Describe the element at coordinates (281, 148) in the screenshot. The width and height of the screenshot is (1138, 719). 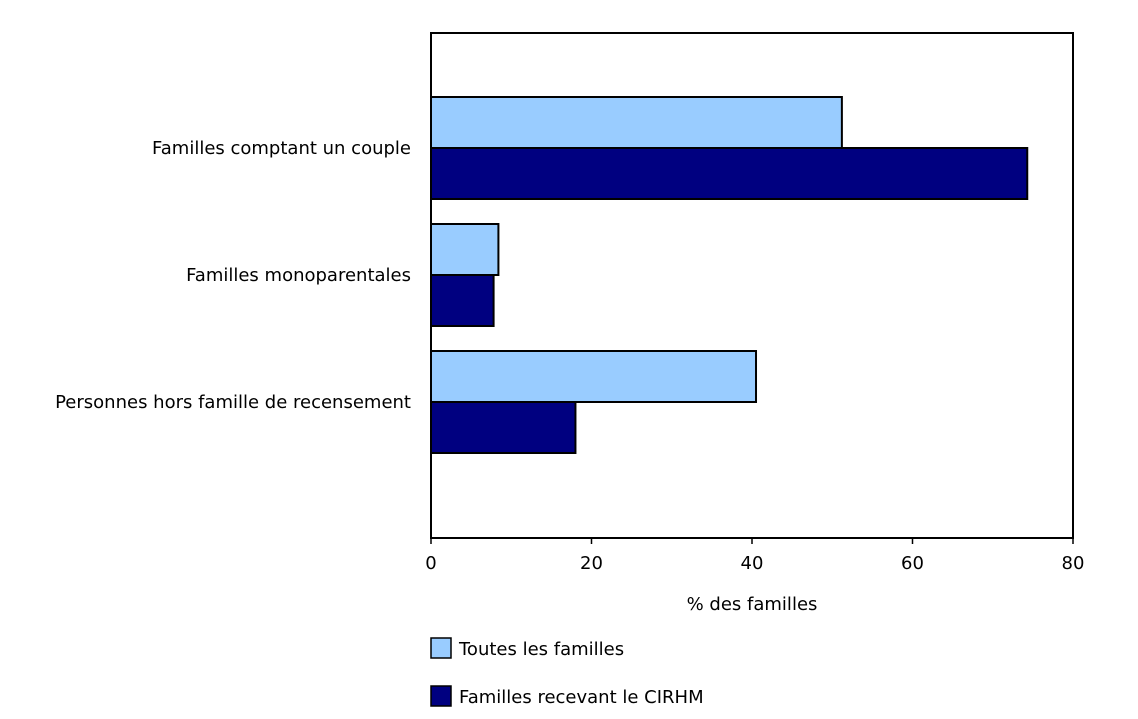
I see `category-label: Familles comptant un couple` at that location.